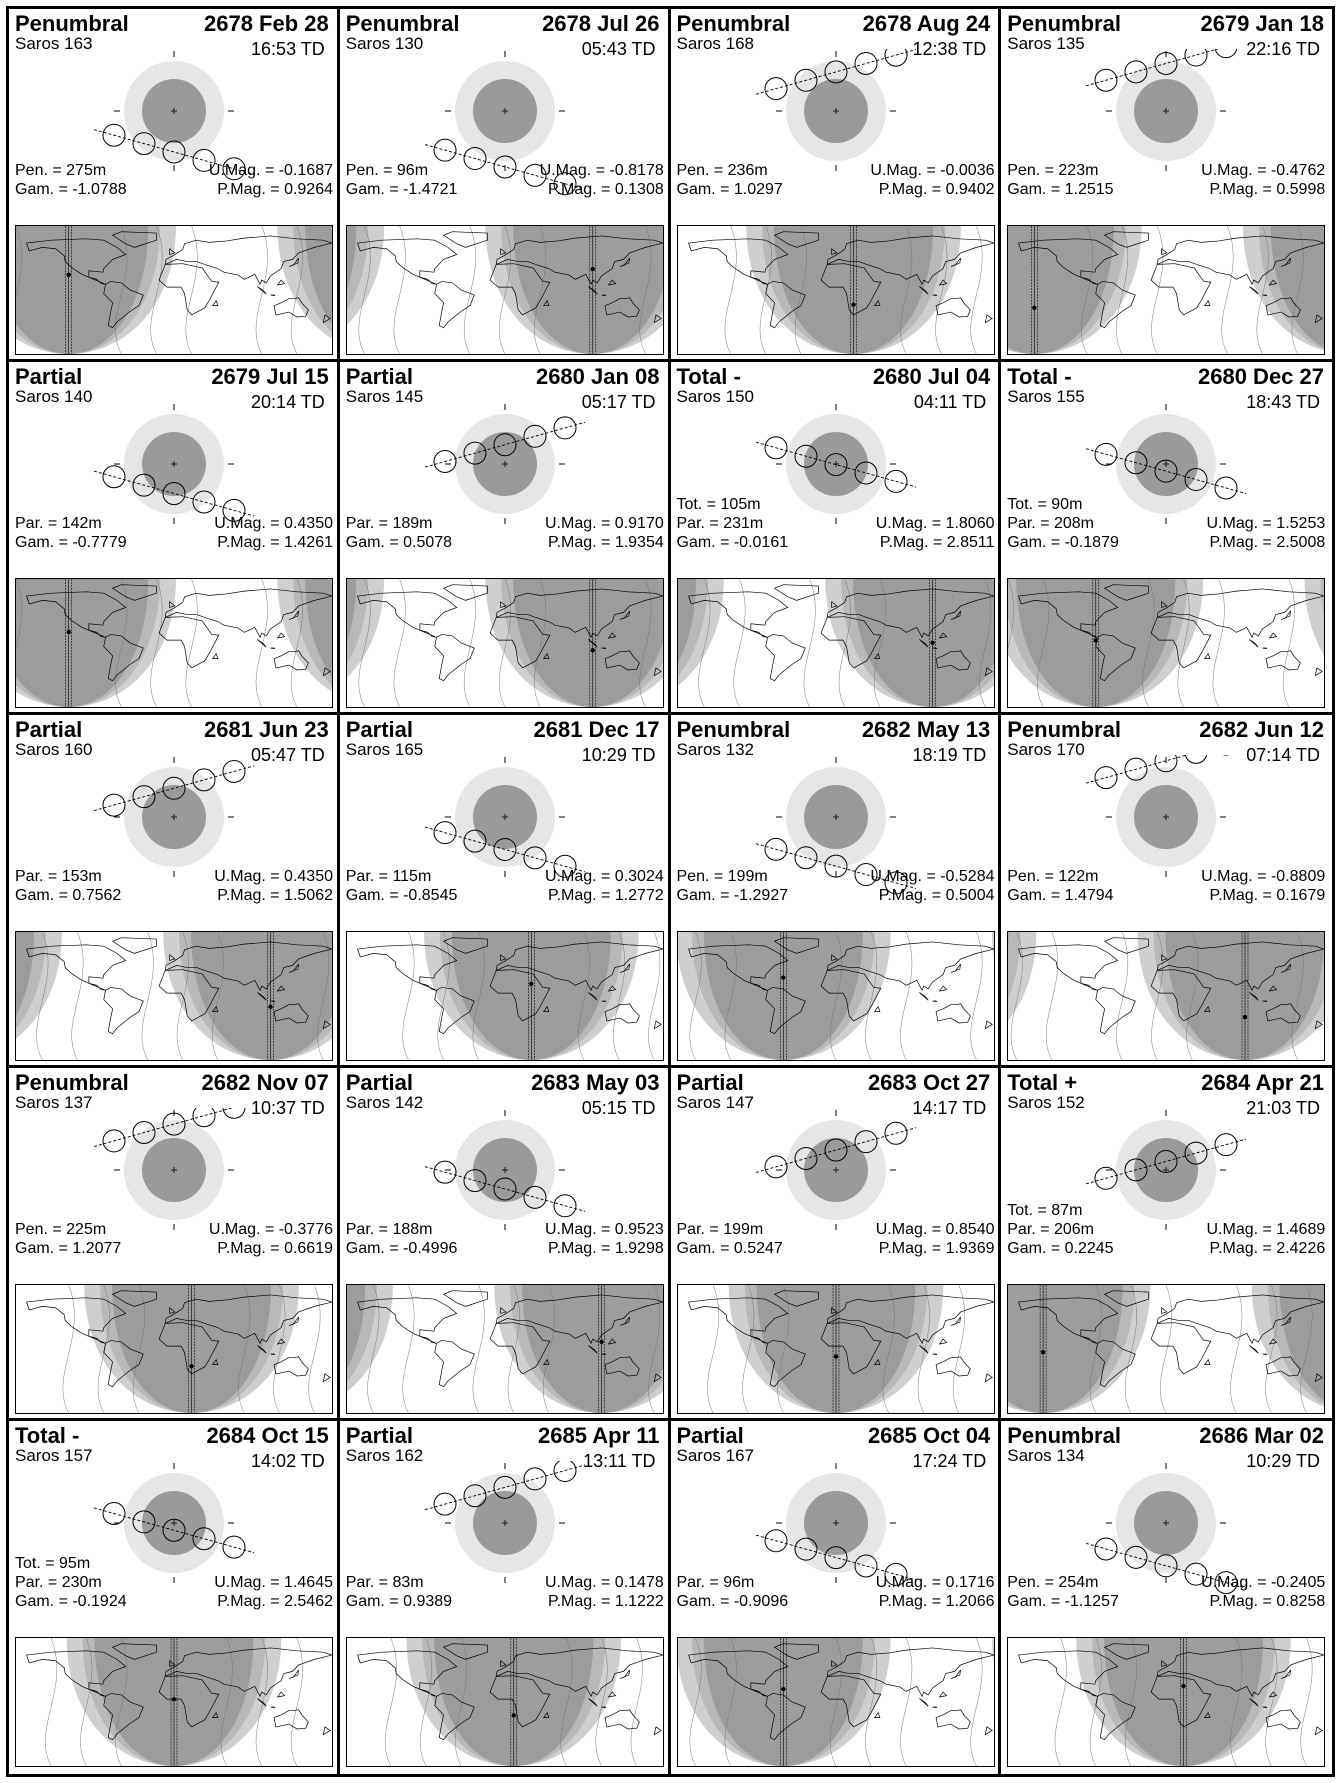  I want to click on eclipse-type: Penumbral, so click(1064, 729).